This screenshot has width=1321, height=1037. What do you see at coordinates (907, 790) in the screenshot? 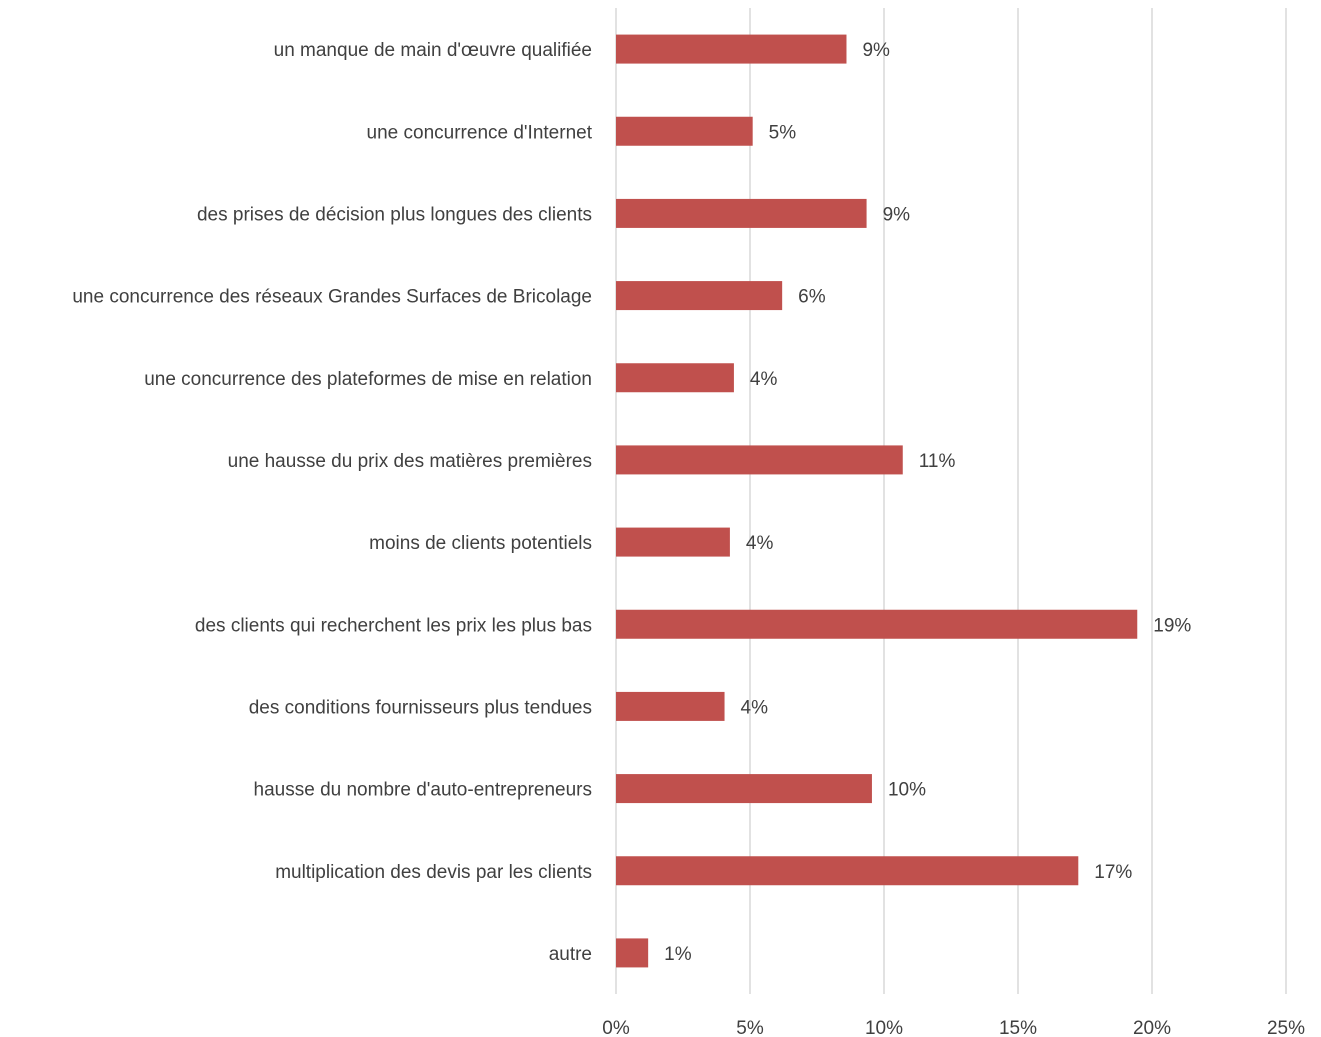
I see `data-label: 10%` at bounding box center [907, 790].